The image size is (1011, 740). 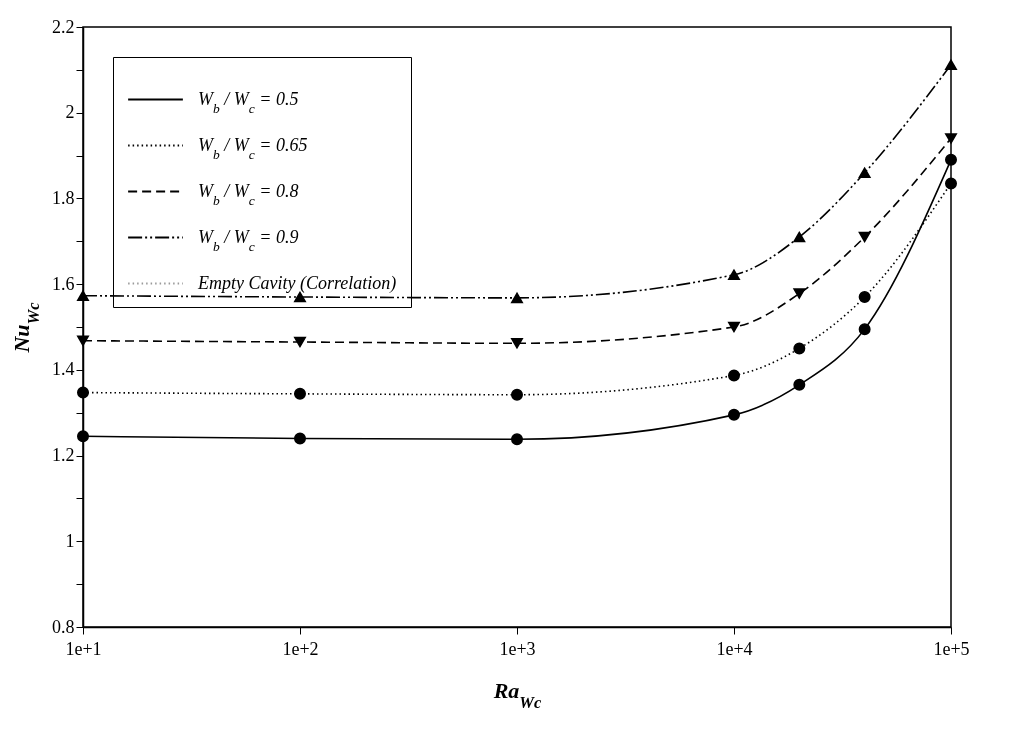 What do you see at coordinates (63, 283) in the screenshot?
I see `y-tick-label: 1.6` at bounding box center [63, 283].